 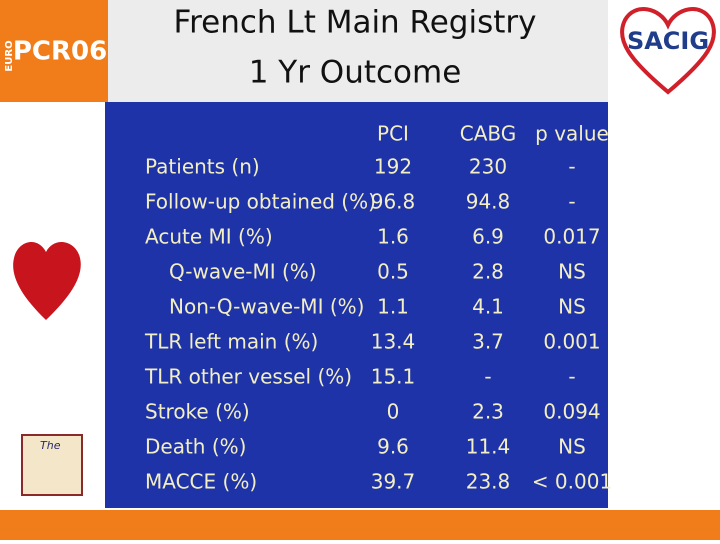 I want to click on title-line: French Lt Main Registry, so click(x=355, y=23).